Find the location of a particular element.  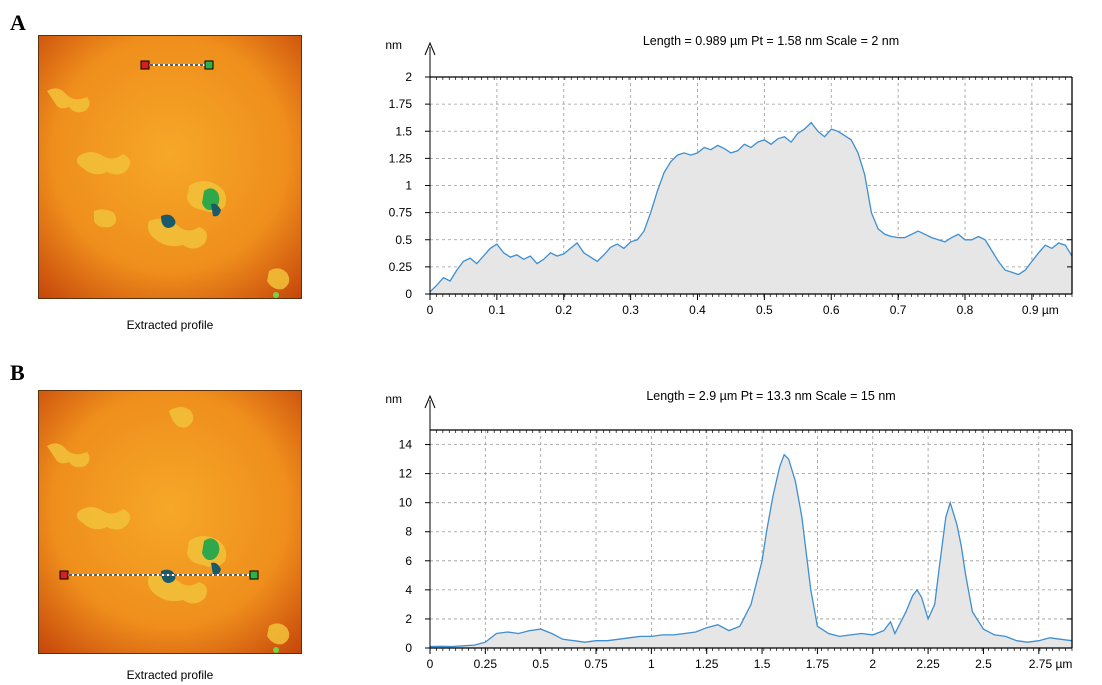

x-tick-label: 1 is located at coordinates (651, 664).